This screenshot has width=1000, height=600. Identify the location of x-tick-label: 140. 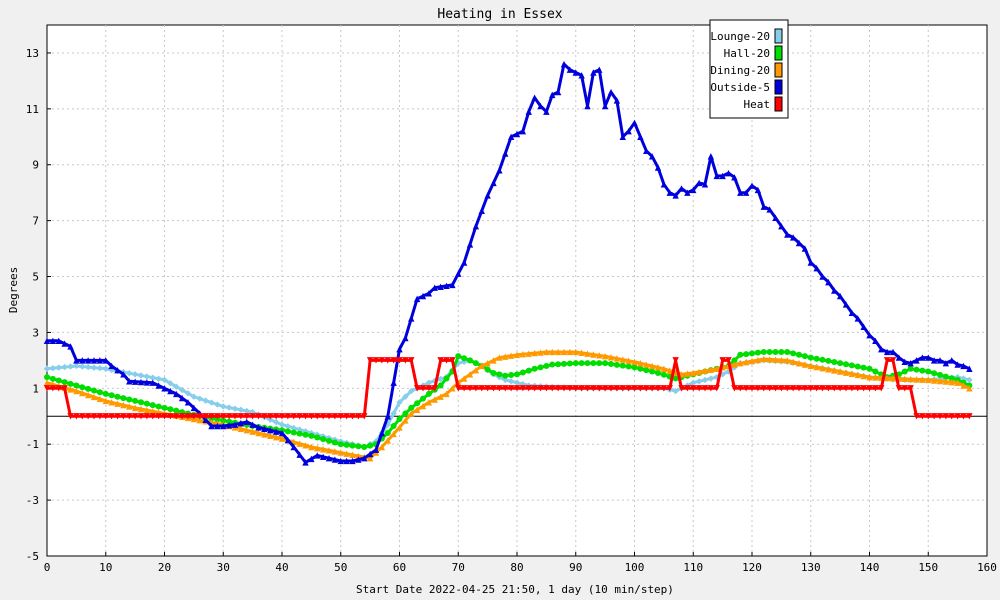
(870, 567).